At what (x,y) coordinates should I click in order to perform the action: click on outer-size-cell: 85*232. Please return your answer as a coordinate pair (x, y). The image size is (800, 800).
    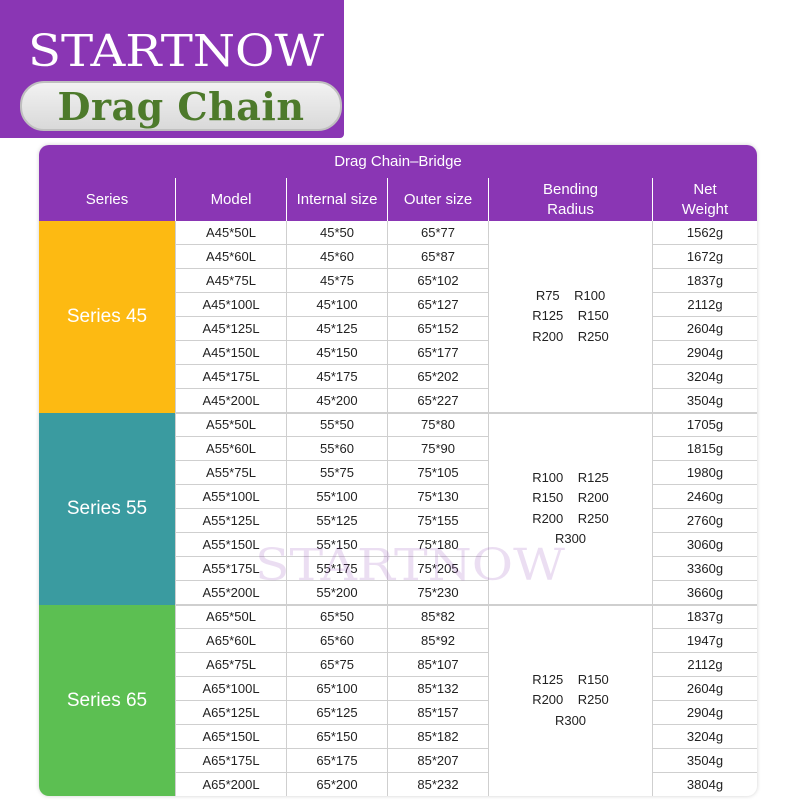
    Looking at the image, I should click on (437, 784).